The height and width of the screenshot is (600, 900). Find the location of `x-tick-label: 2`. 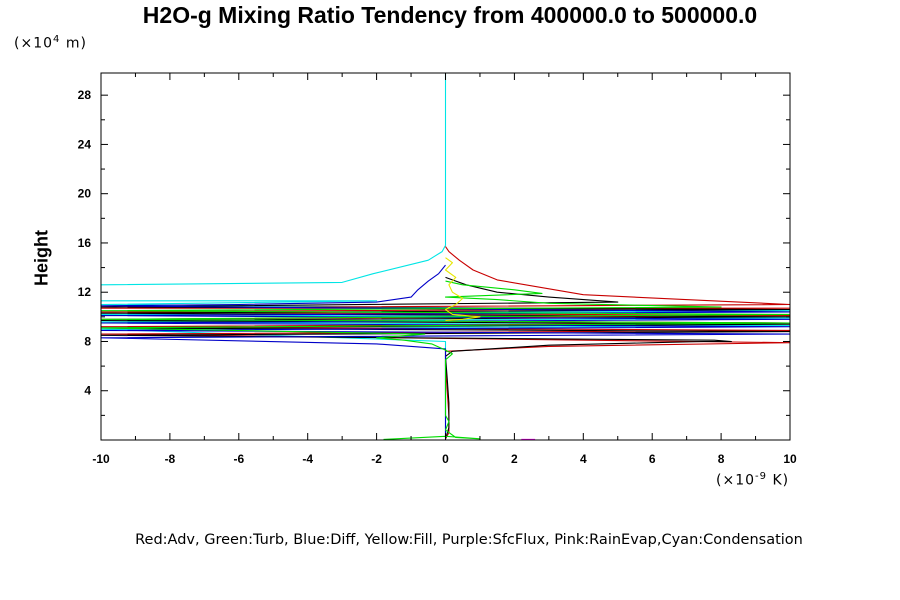

x-tick-label: 2 is located at coordinates (514, 459).